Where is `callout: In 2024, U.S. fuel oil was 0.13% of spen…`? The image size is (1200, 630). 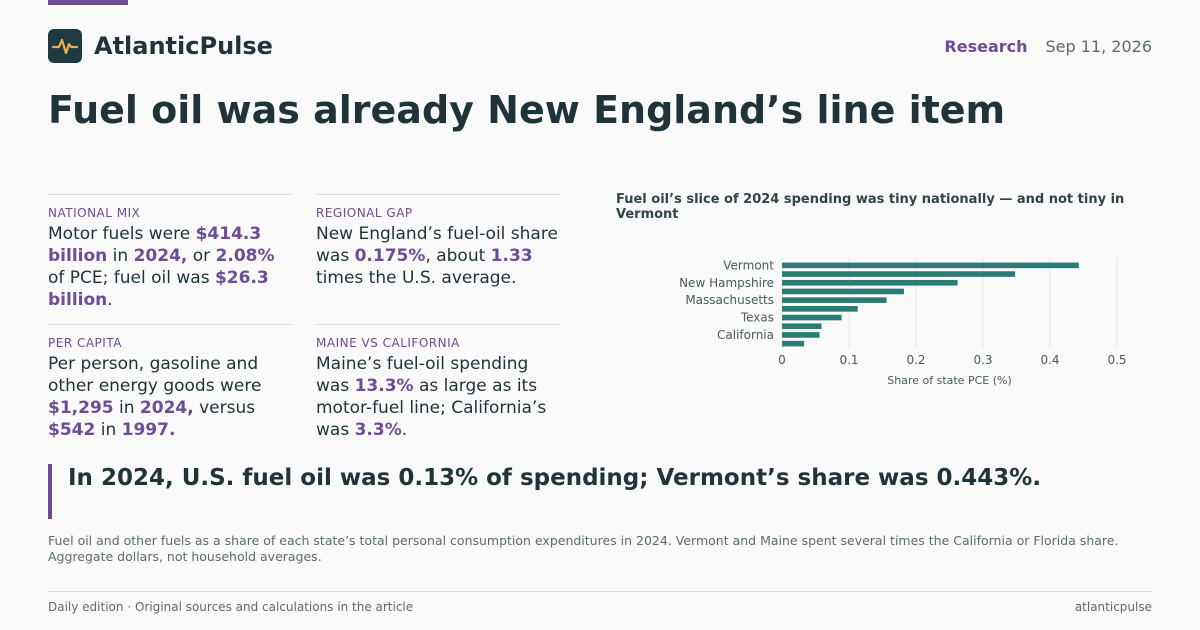
callout: In 2024, U.S. fuel oil was 0.13% of spen… is located at coordinates (600, 491).